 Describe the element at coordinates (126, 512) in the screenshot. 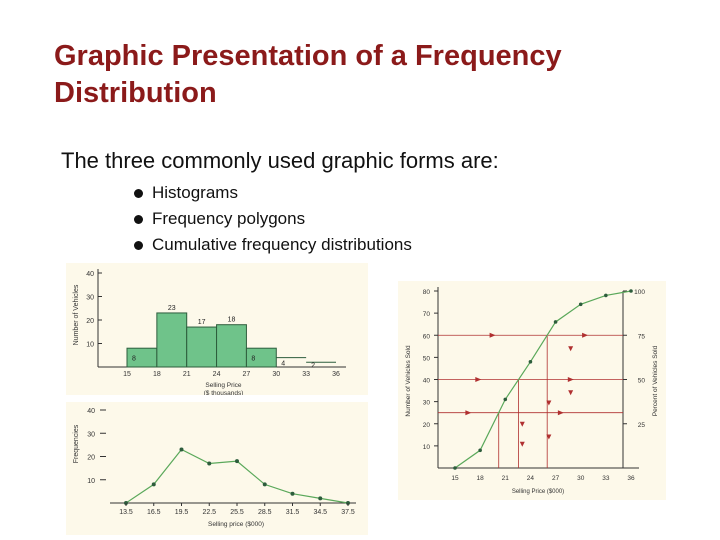

I see `x-tick-label: 13.5` at that location.